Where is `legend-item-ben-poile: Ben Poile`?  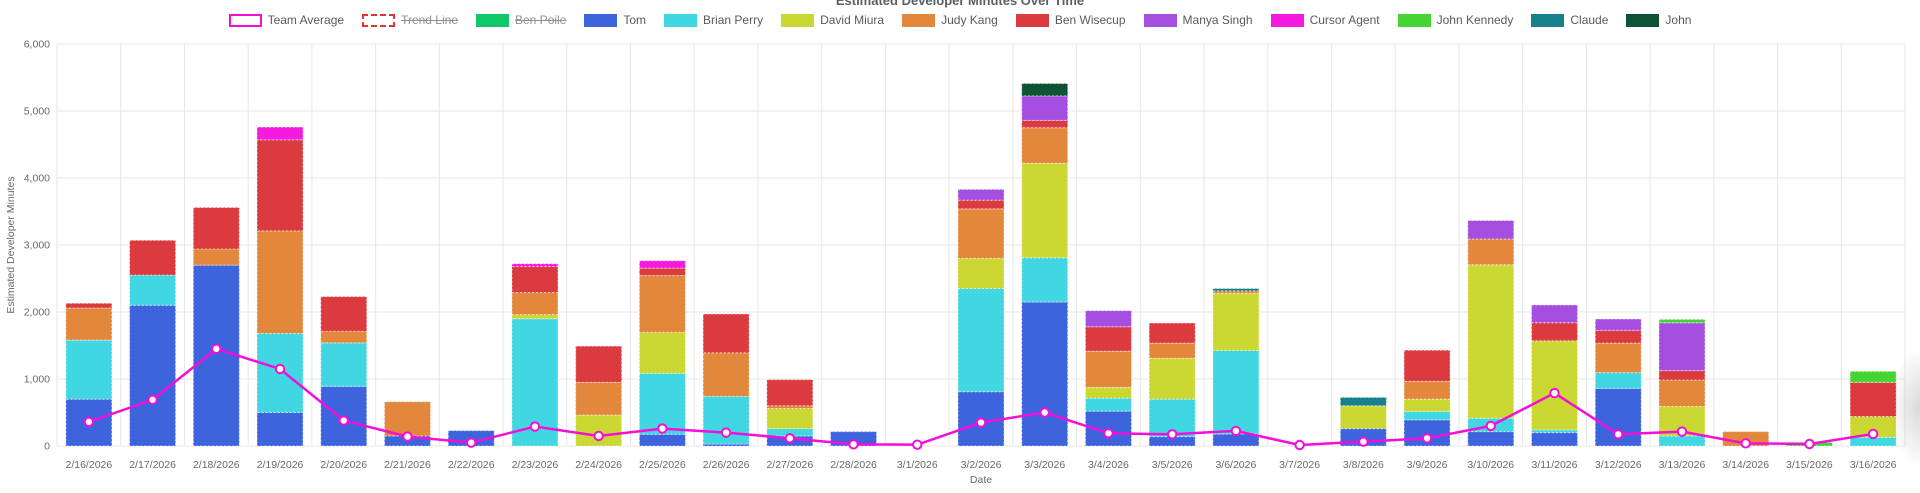 legend-item-ben-poile: Ben Poile is located at coordinates (521, 20).